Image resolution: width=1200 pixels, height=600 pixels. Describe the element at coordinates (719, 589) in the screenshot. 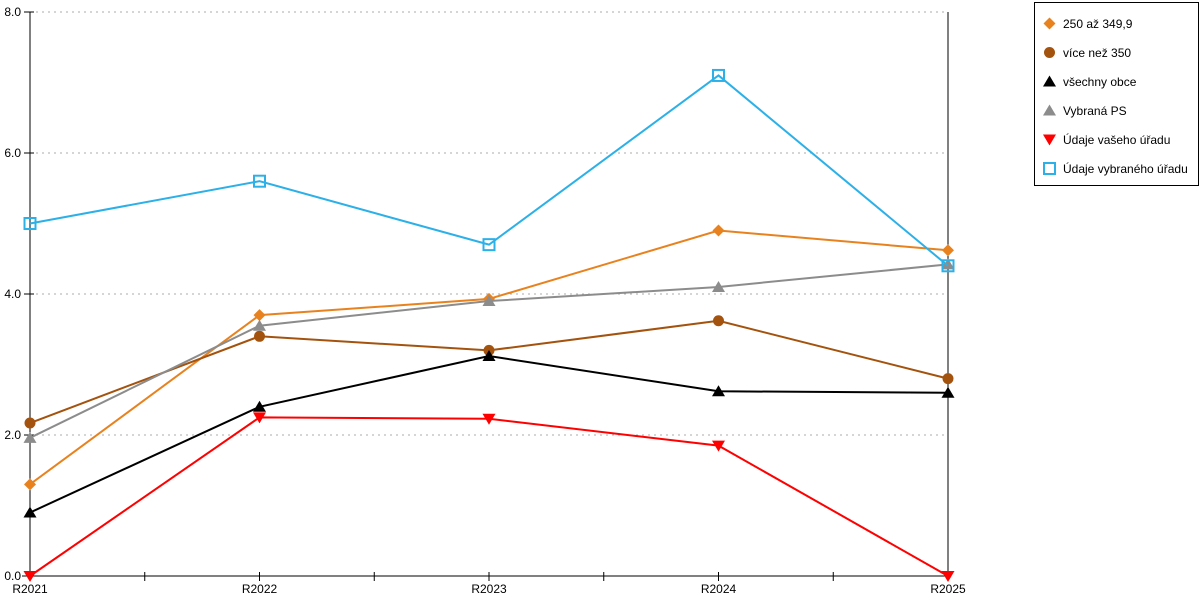

I see `svg-text: R2024` at that location.